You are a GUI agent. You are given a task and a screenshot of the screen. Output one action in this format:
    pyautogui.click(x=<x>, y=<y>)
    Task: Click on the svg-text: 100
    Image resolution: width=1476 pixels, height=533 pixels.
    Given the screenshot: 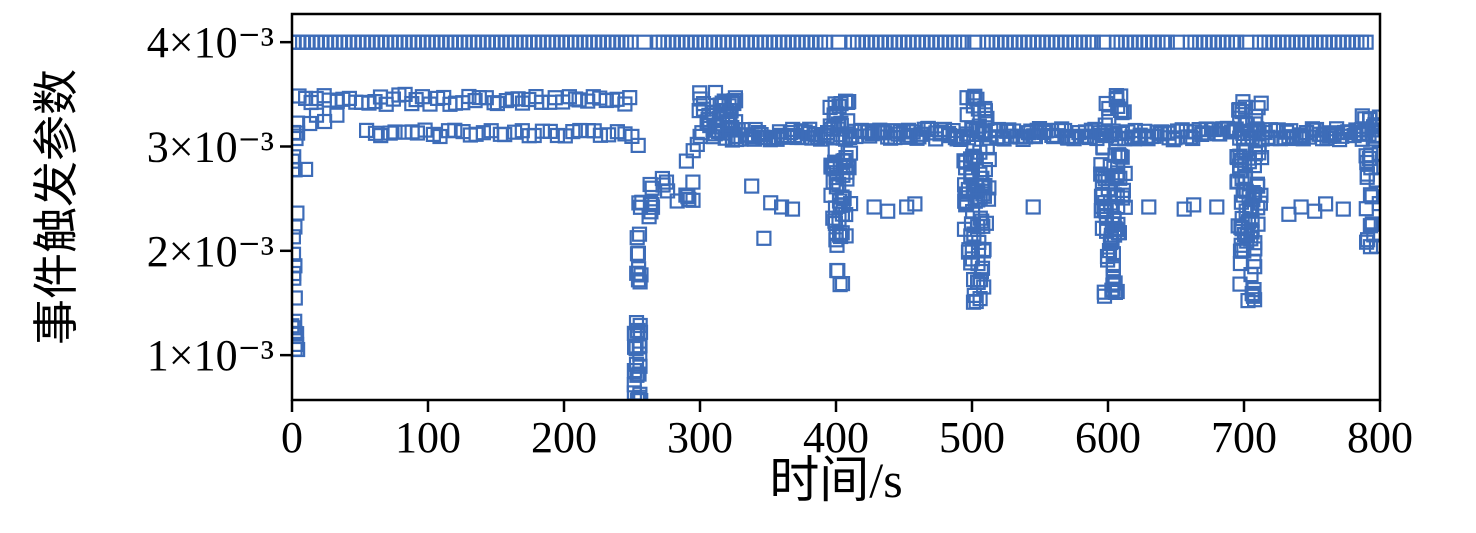 What is the action you would take?
    pyautogui.click(x=428, y=437)
    